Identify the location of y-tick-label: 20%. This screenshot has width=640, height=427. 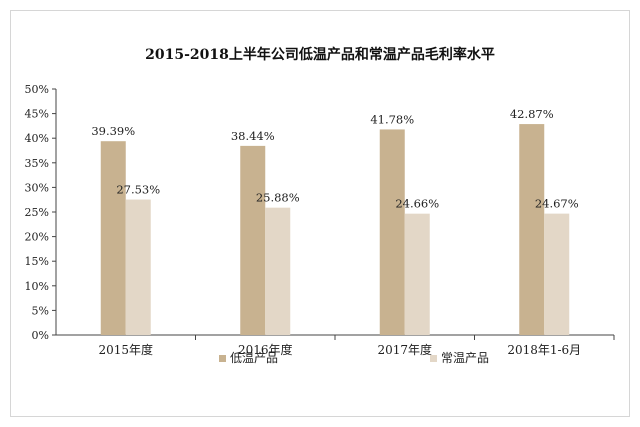
(37, 237).